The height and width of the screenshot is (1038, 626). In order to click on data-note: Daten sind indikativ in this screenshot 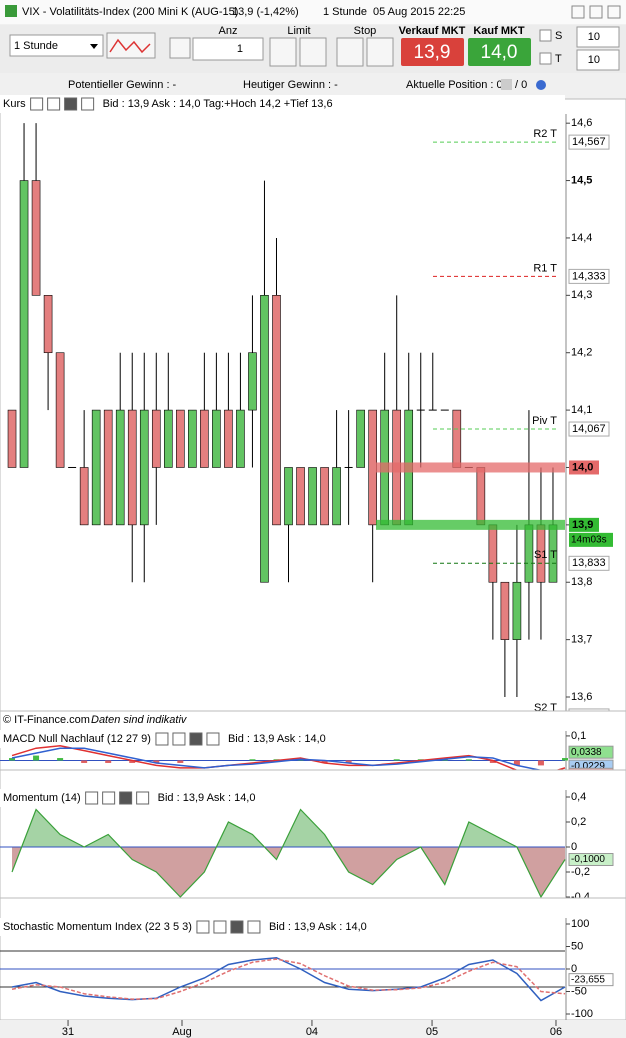, I will do `click(139, 720)`.